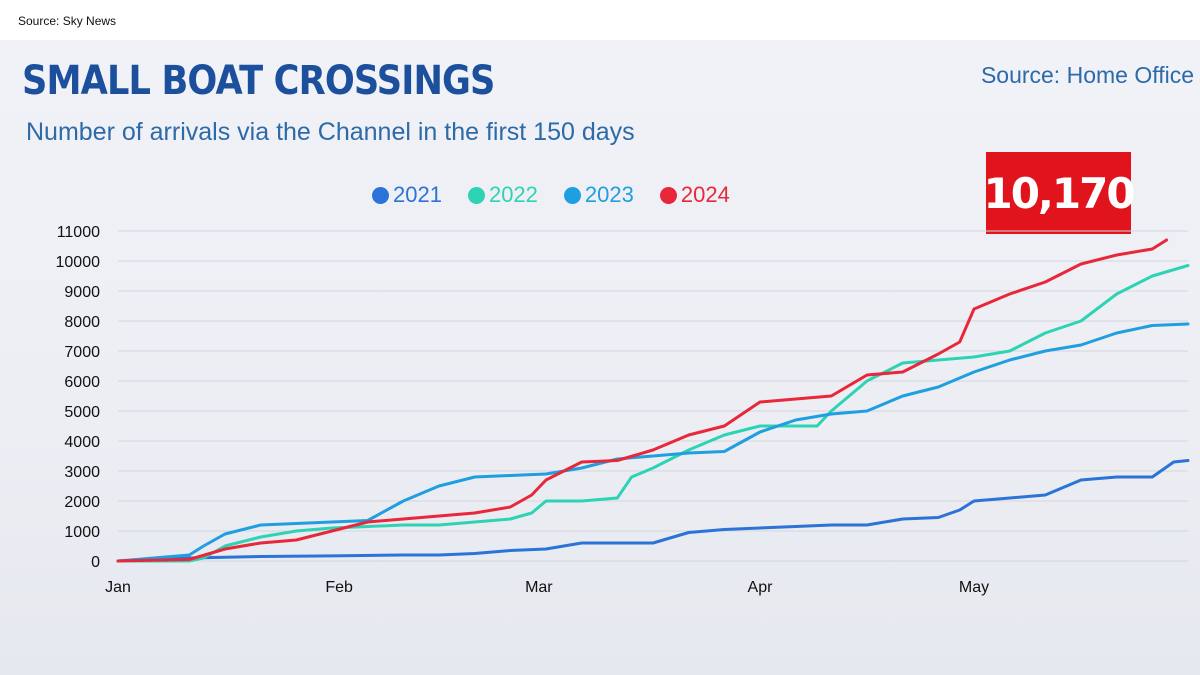 This screenshot has width=1200, height=675. Describe the element at coordinates (705, 194) in the screenshot. I see `legend-label: 2024` at that location.